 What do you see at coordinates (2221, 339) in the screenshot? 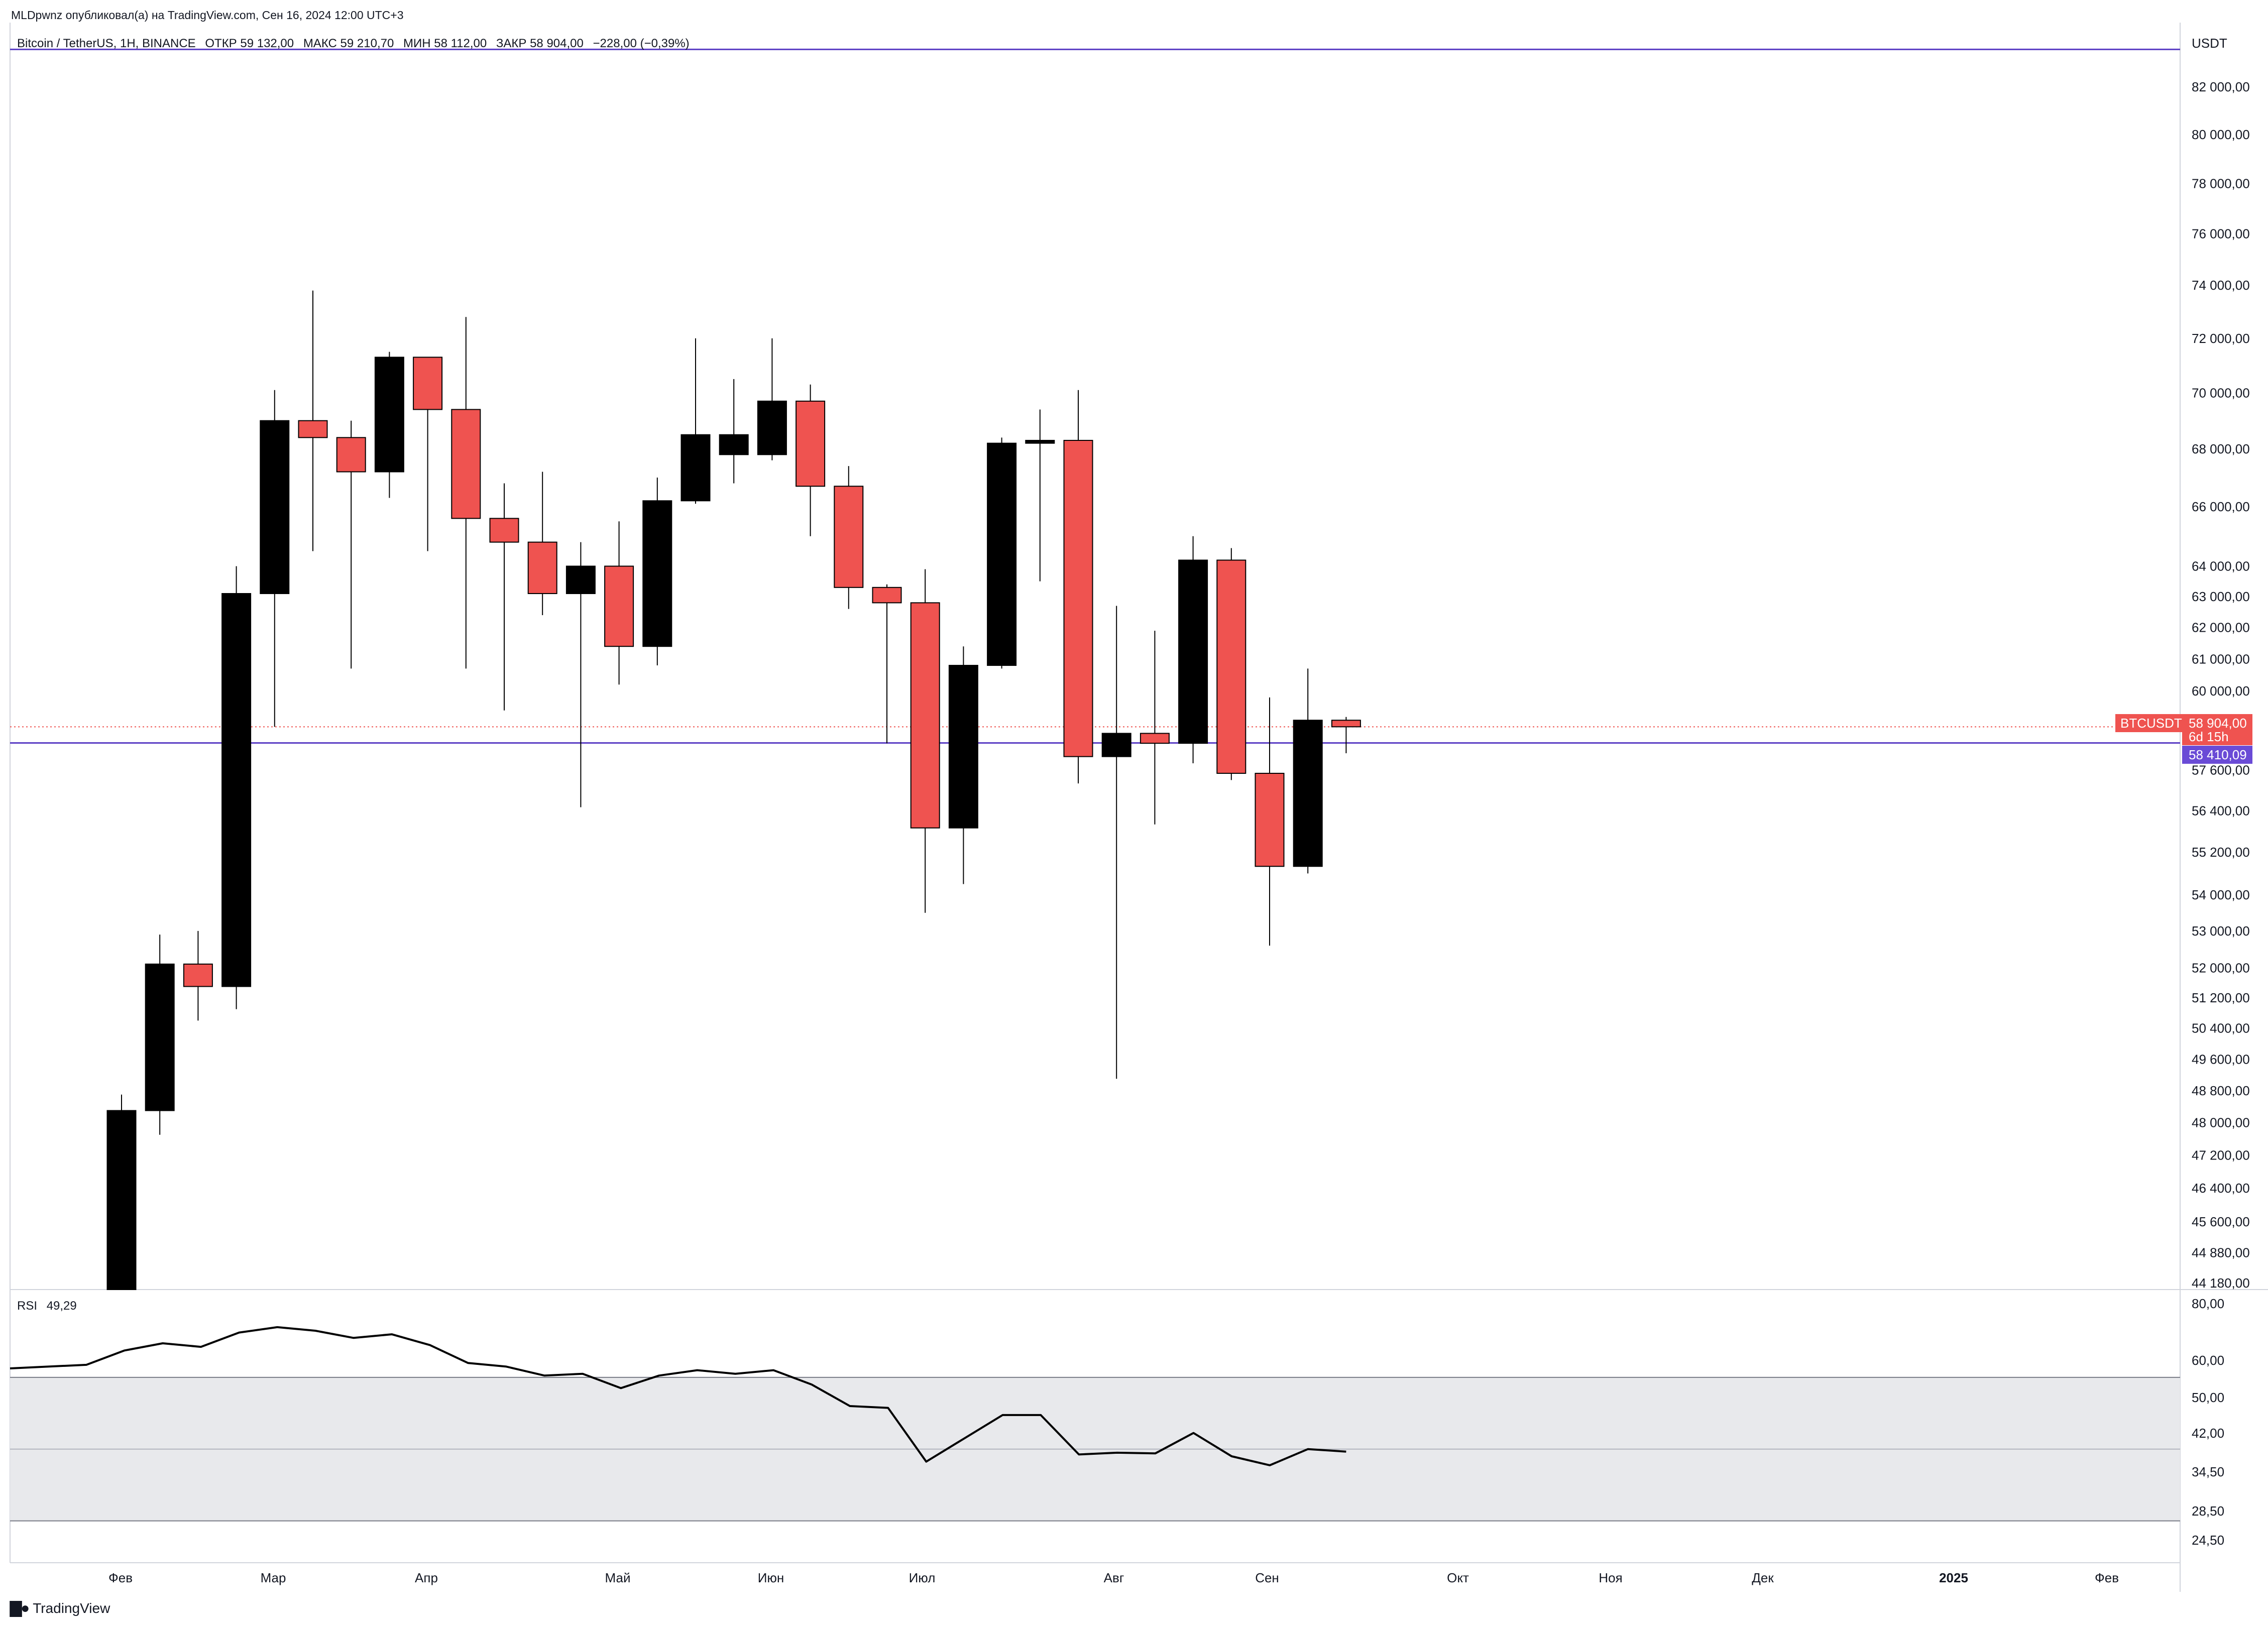
I see `price-tick-label: 72 000,00` at bounding box center [2221, 339].